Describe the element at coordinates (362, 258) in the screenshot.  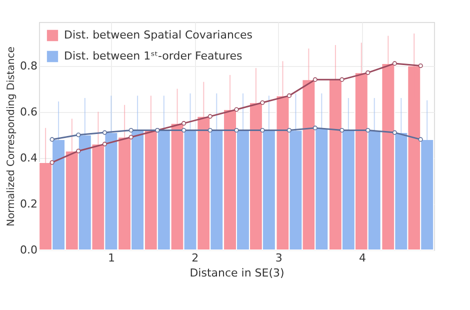
I see `x-tick-label: 4` at that location.